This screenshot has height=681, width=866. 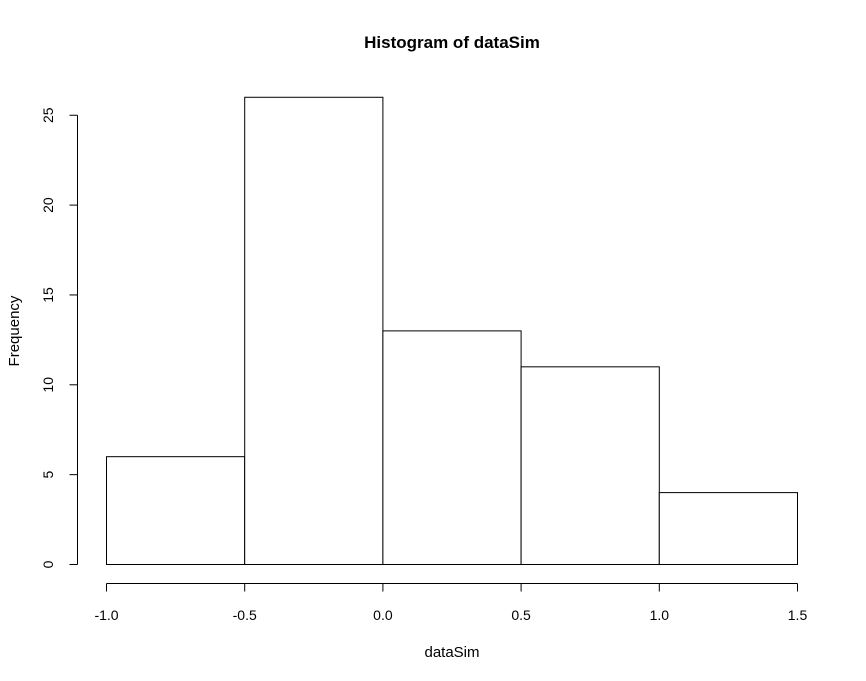 I want to click on x-tick-label: 0.5, so click(x=521, y=615).